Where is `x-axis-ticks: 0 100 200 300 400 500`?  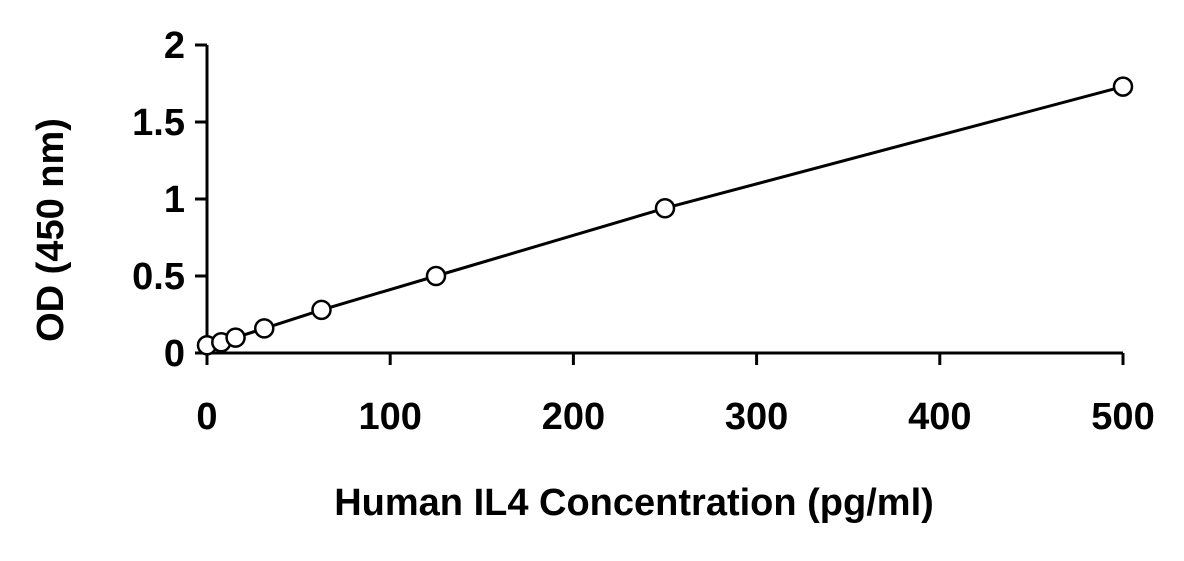
x-axis-ticks: 0 100 200 300 400 500 is located at coordinates (675, 395).